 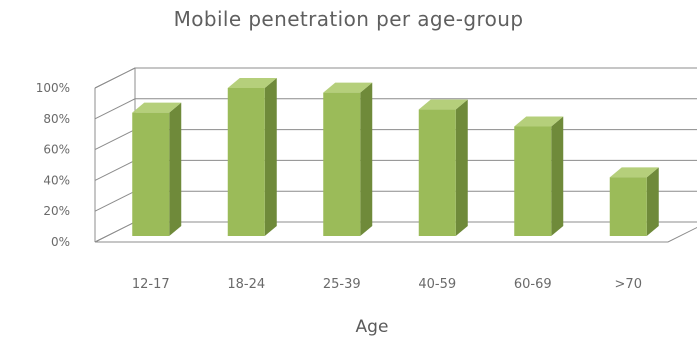 What do you see at coordinates (56, 211) in the screenshot?
I see `y-tick-label: 20%` at bounding box center [56, 211].